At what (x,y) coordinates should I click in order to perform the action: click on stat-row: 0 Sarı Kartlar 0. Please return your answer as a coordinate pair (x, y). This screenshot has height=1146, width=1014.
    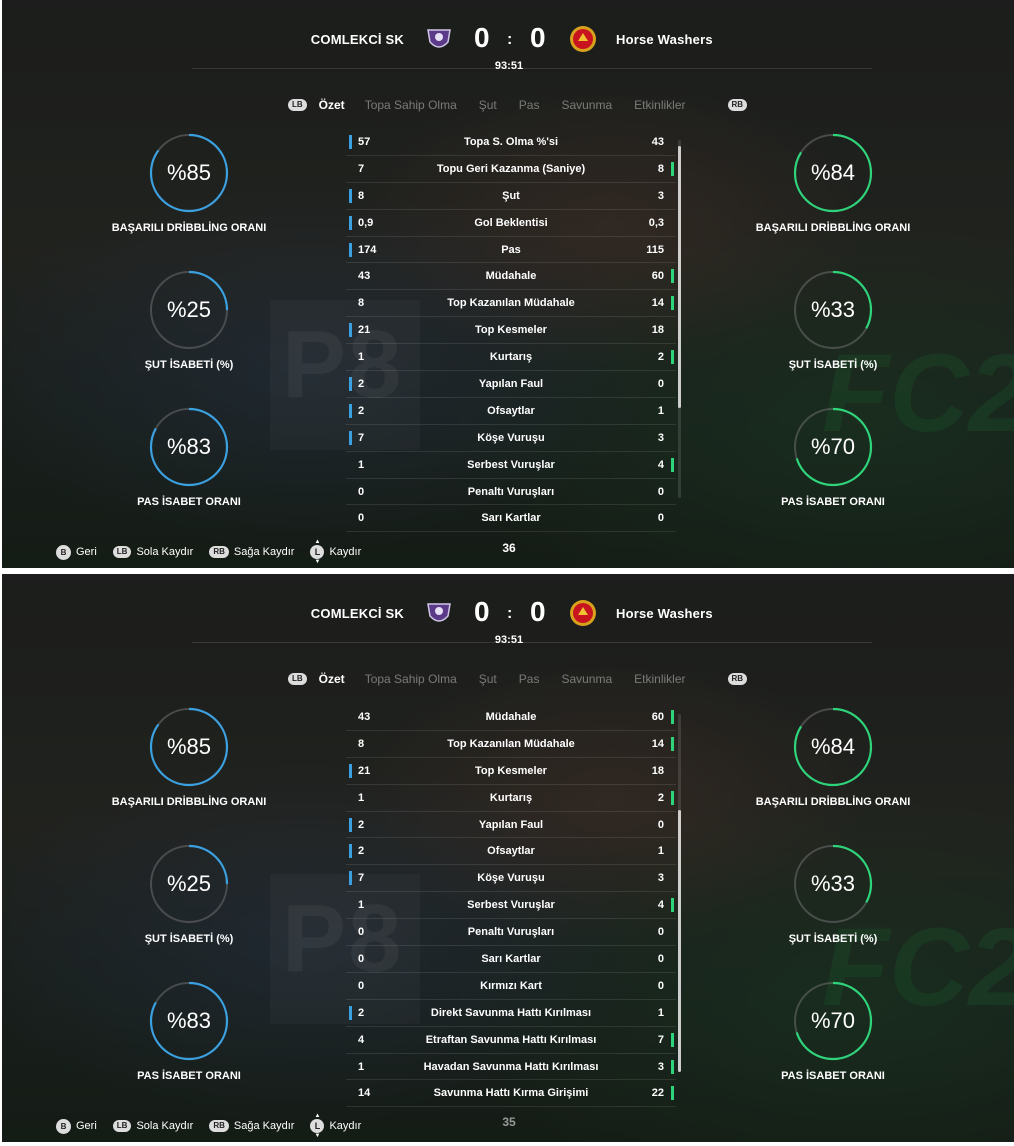
    Looking at the image, I should click on (511, 519).